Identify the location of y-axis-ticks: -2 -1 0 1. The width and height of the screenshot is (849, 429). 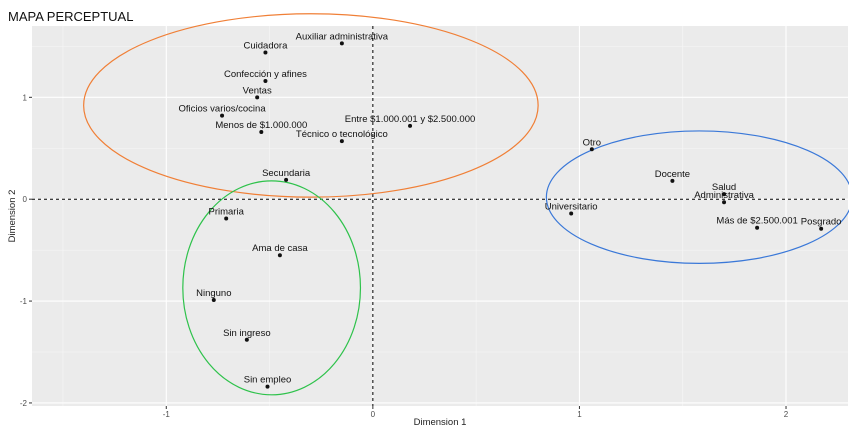
(26, 250).